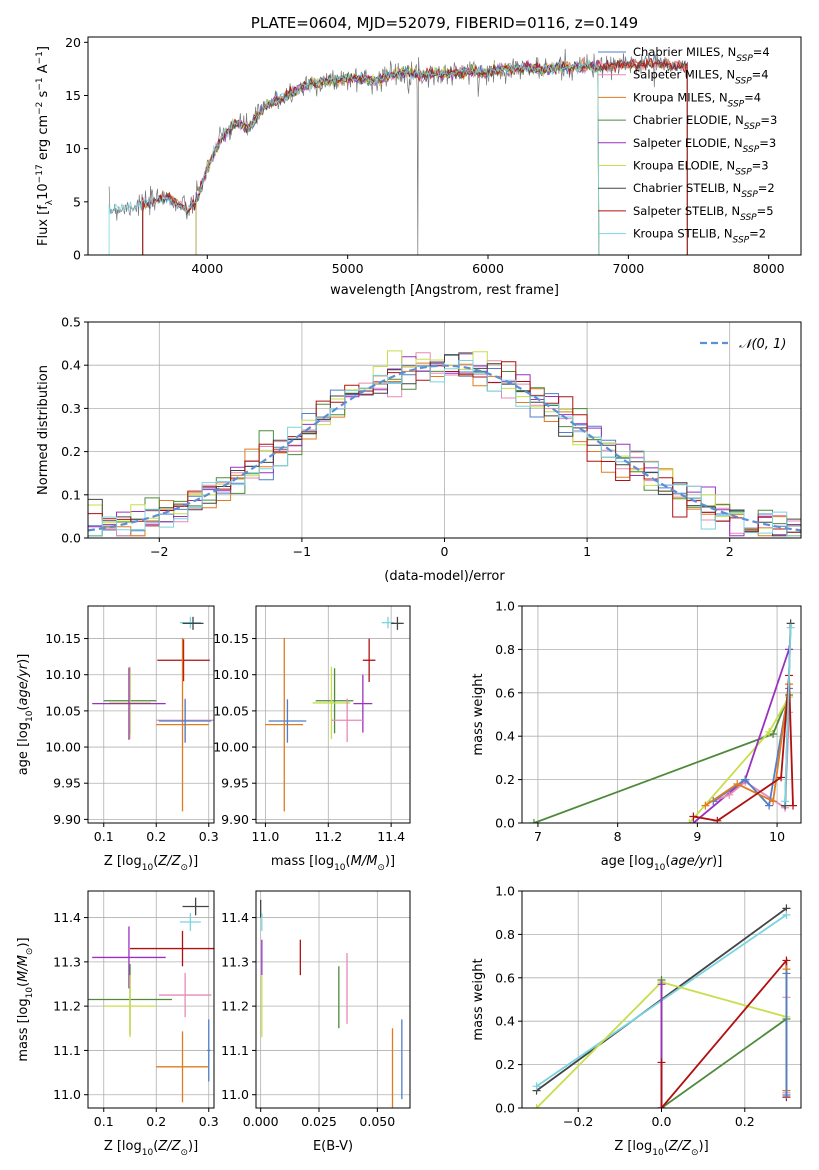  I want to click on x-tick-label: 2, so click(730, 551).